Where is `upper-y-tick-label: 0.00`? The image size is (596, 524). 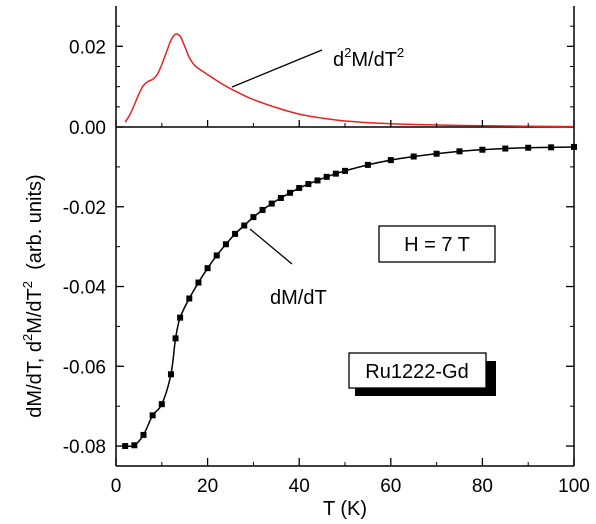
upper-y-tick-label: 0.00 is located at coordinates (87, 128).